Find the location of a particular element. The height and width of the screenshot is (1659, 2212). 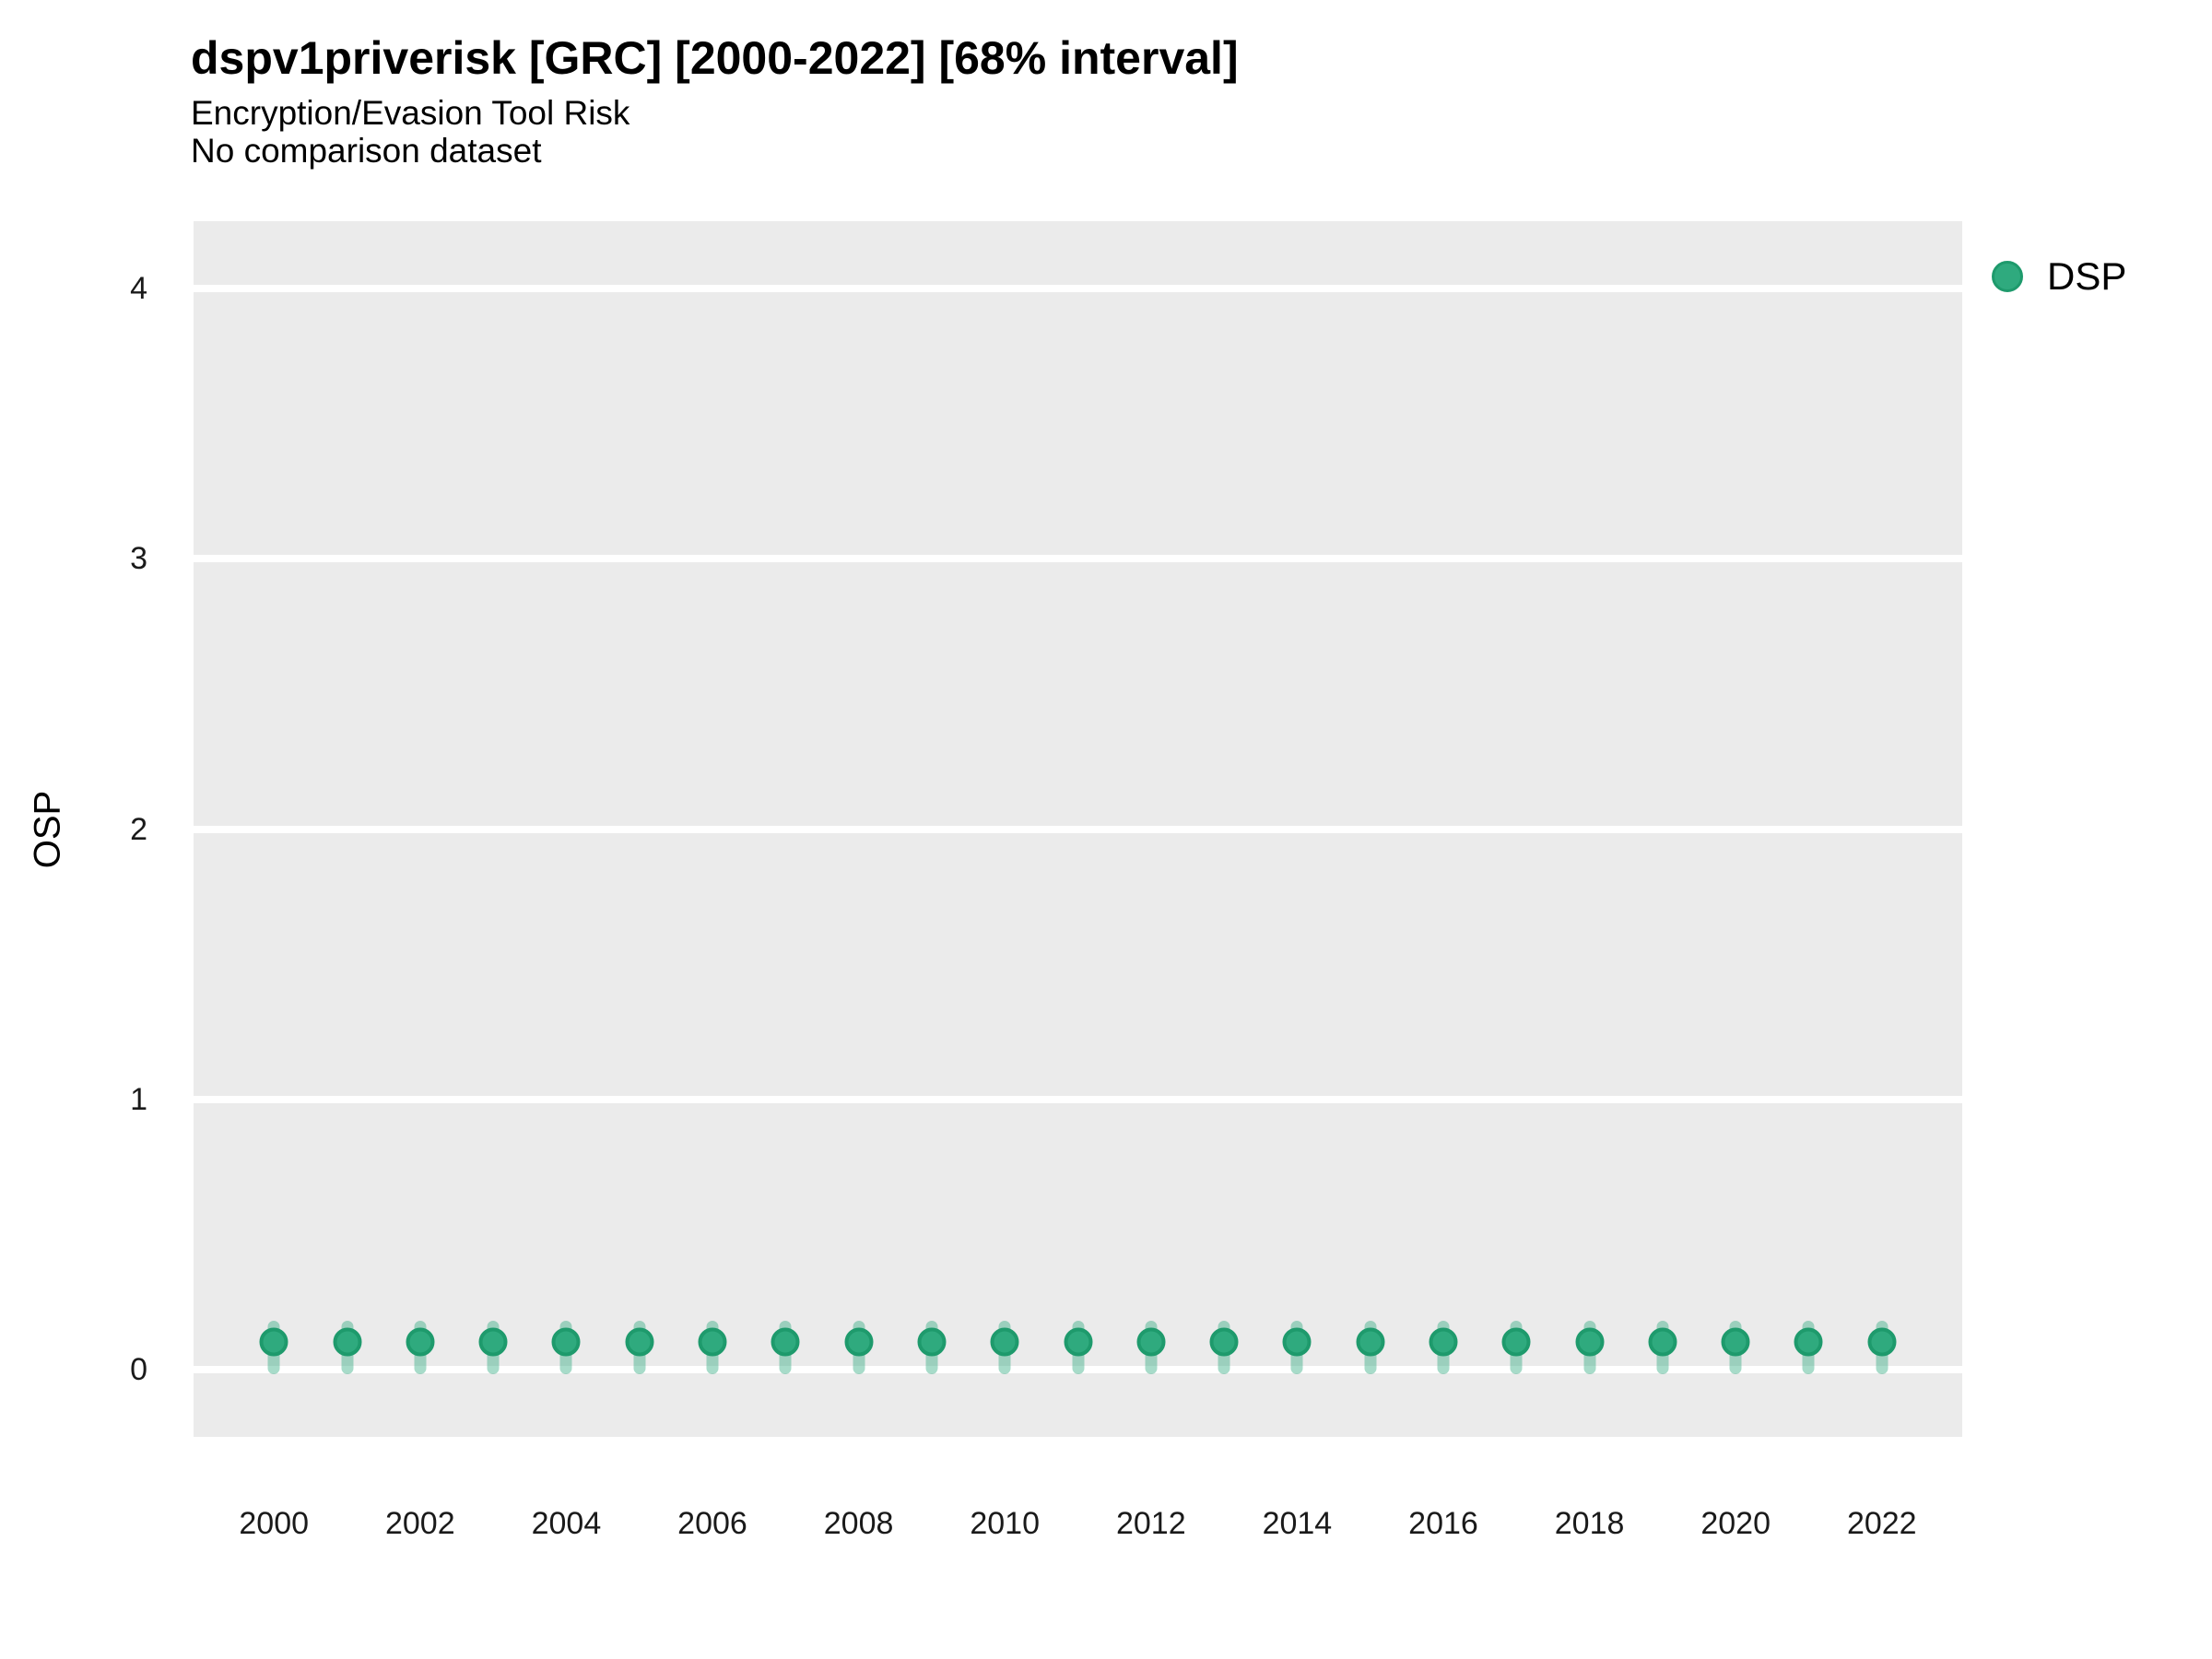

y-tick-label: 2 is located at coordinates (138, 829).